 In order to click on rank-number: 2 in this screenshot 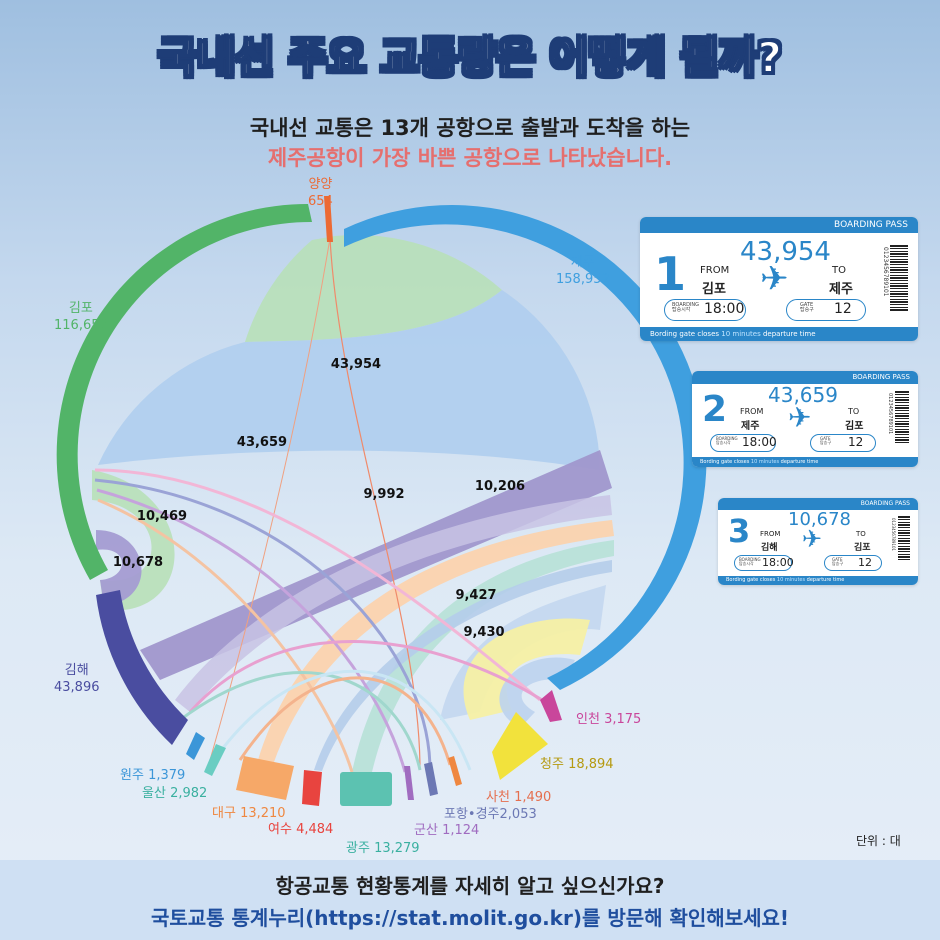, I will do `click(715, 409)`.